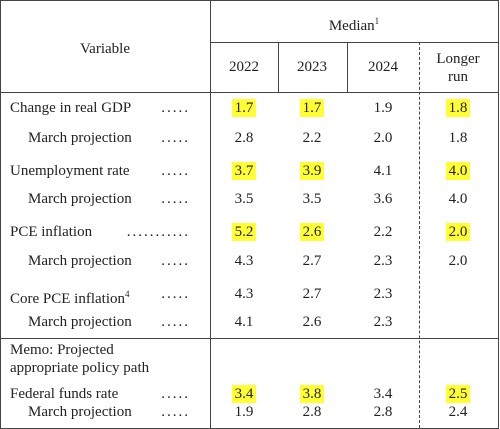 Image resolution: width=500 pixels, height=429 pixels. I want to click on column-header: Longer, so click(458, 59).